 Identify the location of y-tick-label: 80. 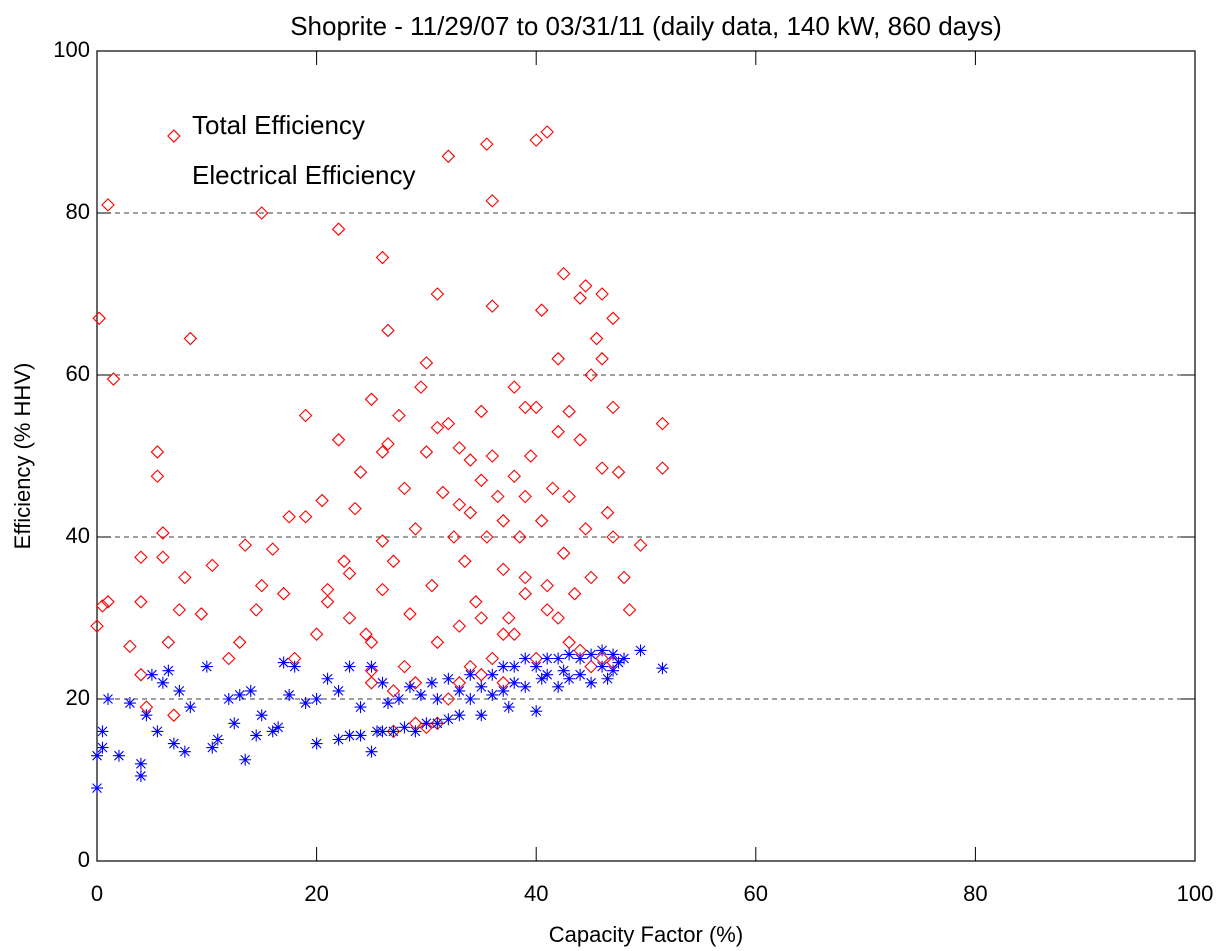
(78, 211).